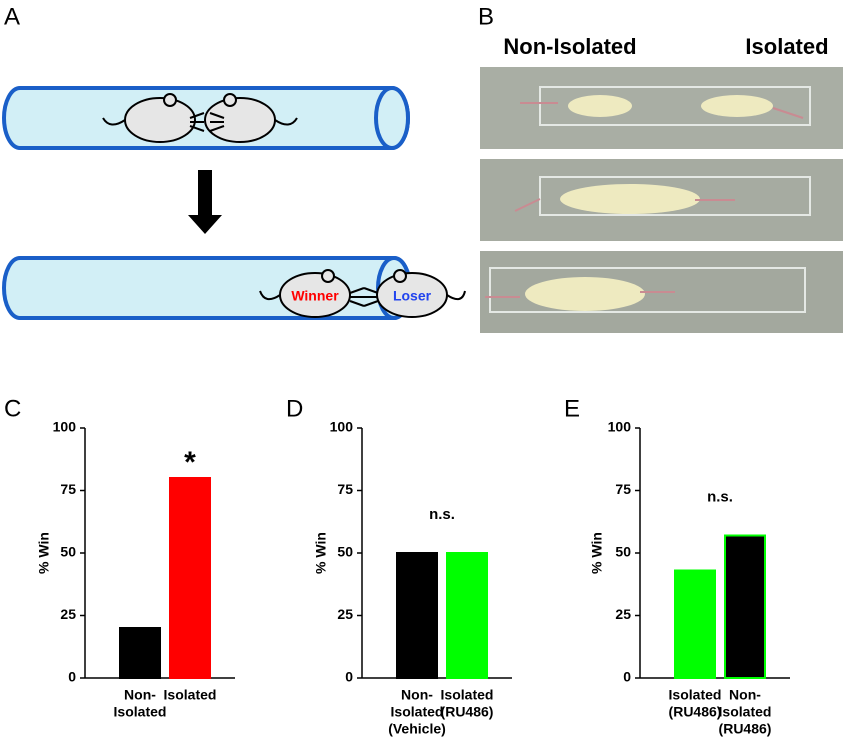 The height and width of the screenshot is (753, 850). Describe the element at coordinates (486, 16) in the screenshot. I see `panel-label: B` at that location.